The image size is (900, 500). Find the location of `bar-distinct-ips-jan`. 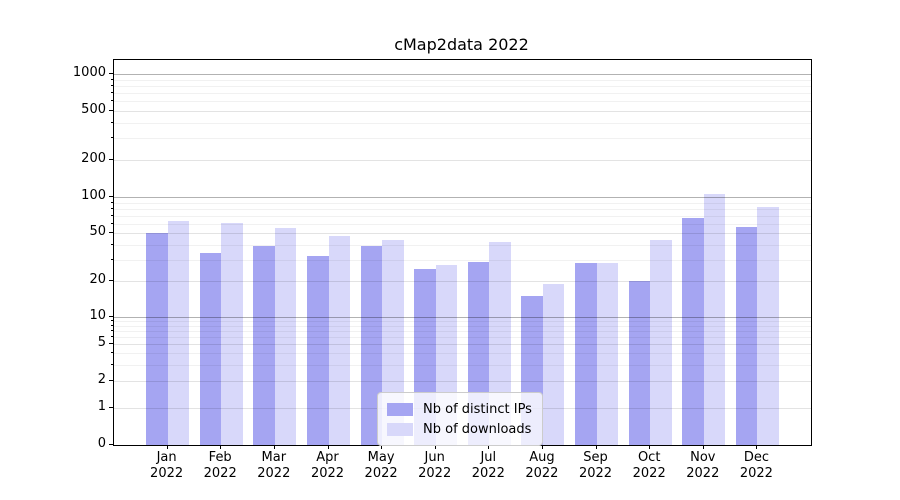

bar-distinct-ips-jan is located at coordinates (157, 339).